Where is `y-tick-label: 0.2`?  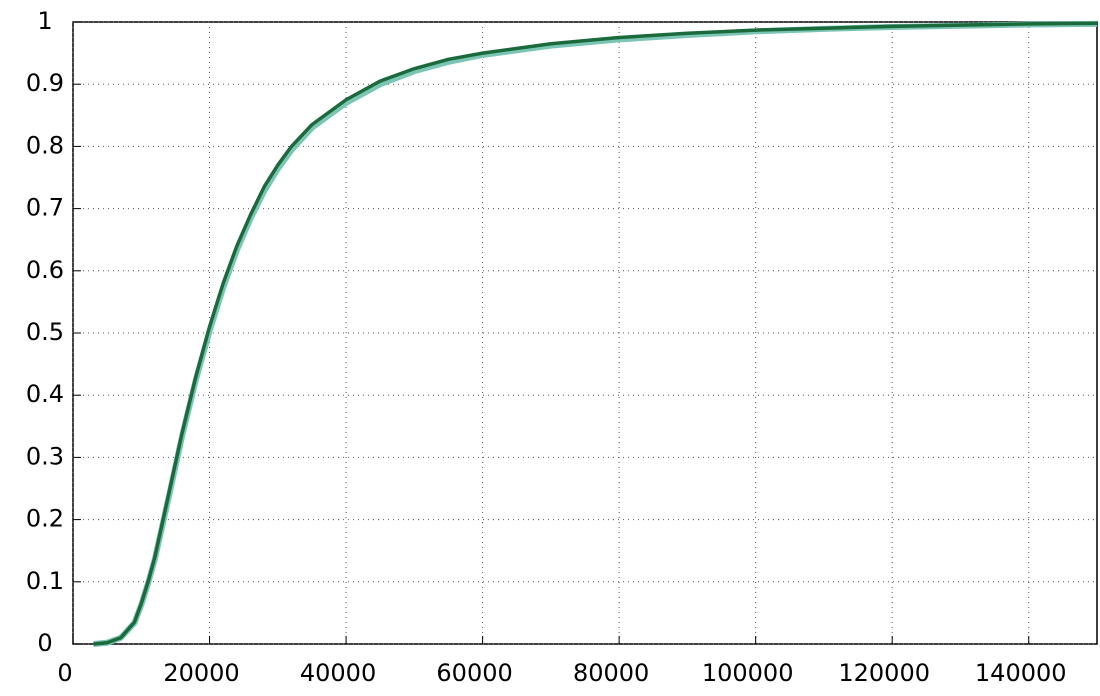 y-tick-label: 0.2 is located at coordinates (45, 519).